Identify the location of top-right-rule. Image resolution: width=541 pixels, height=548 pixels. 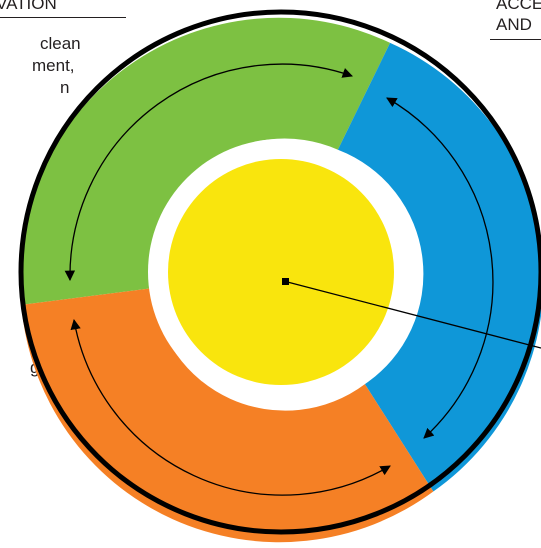
(515, 39).